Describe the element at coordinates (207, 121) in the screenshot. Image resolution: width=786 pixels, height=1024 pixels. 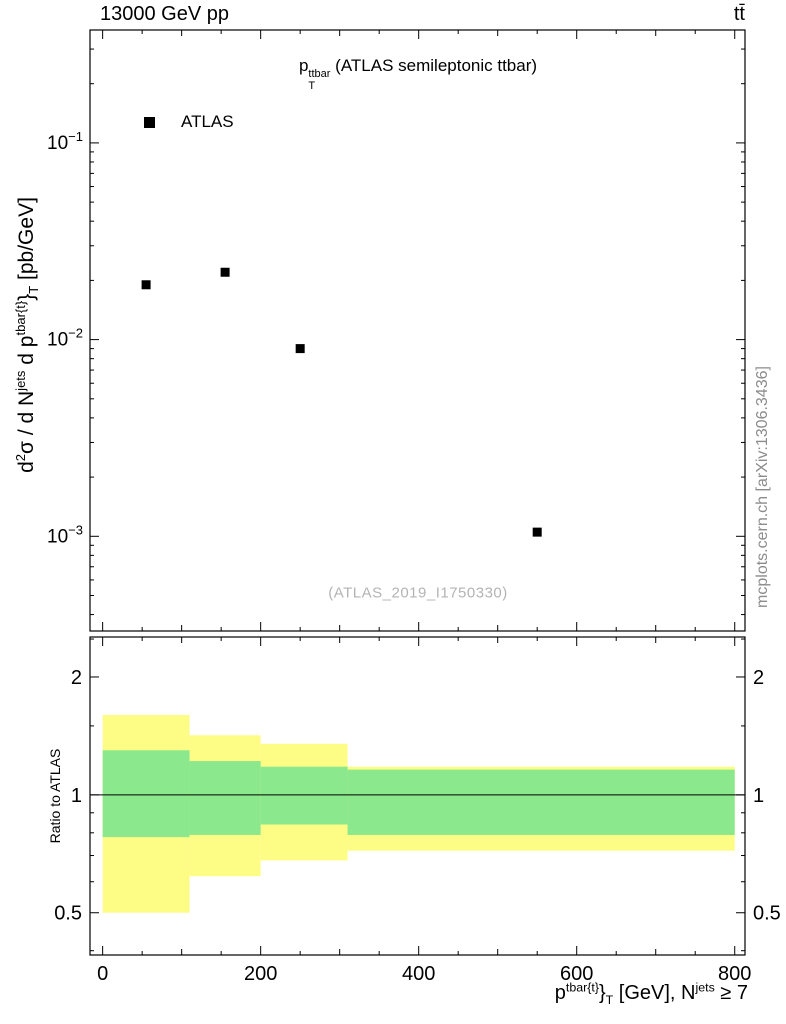
I see `legend-label: ATLAS` at that location.